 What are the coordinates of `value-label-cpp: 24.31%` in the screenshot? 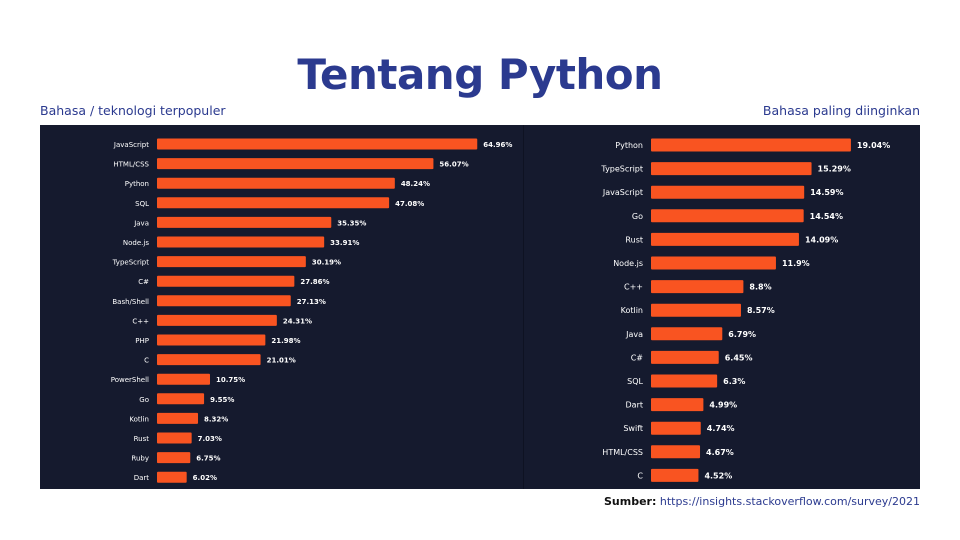 It's located at (297, 321).